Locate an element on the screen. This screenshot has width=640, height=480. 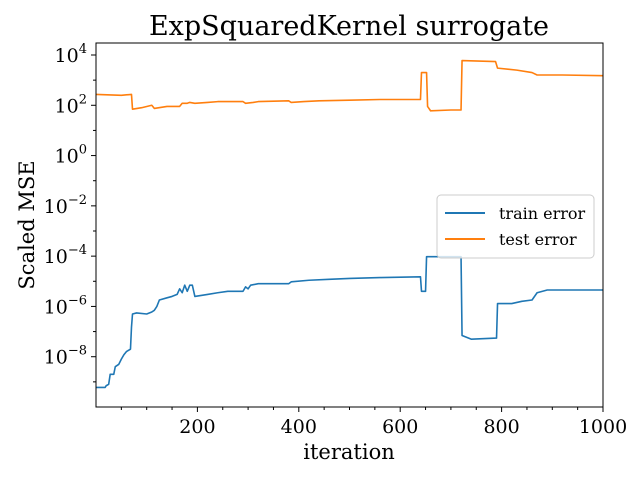
y-tick-label: 10⁻⁴ is located at coordinates (65, 255).